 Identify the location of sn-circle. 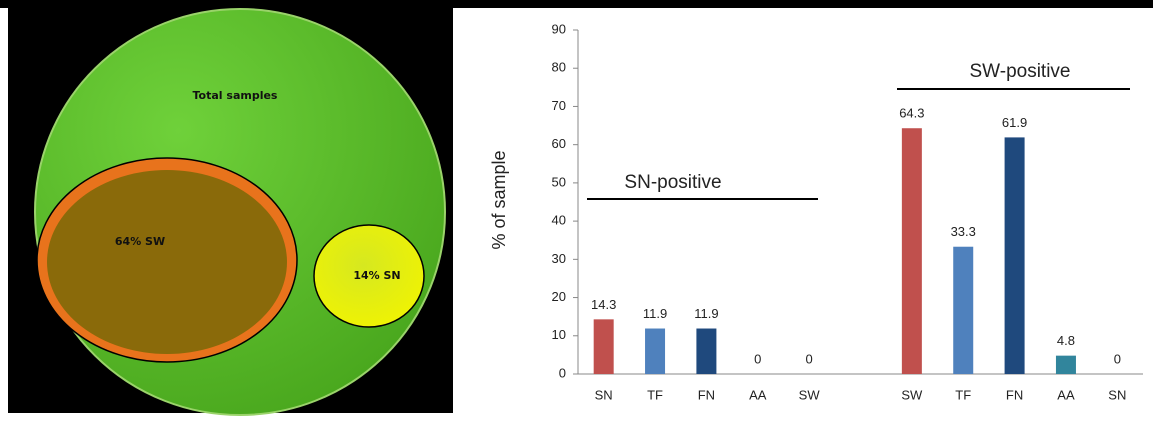
(369, 276).